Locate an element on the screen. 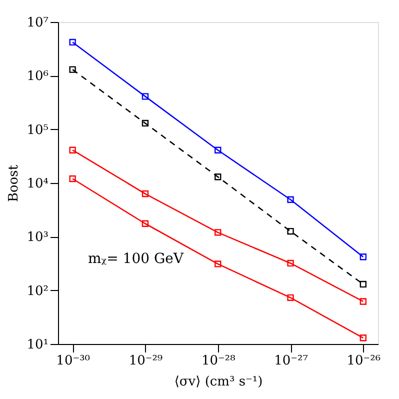 This screenshot has height=399, width=399. x-axis-title: ⟨σv⟩ (cm³ s⁻¹) is located at coordinates (218, 382).